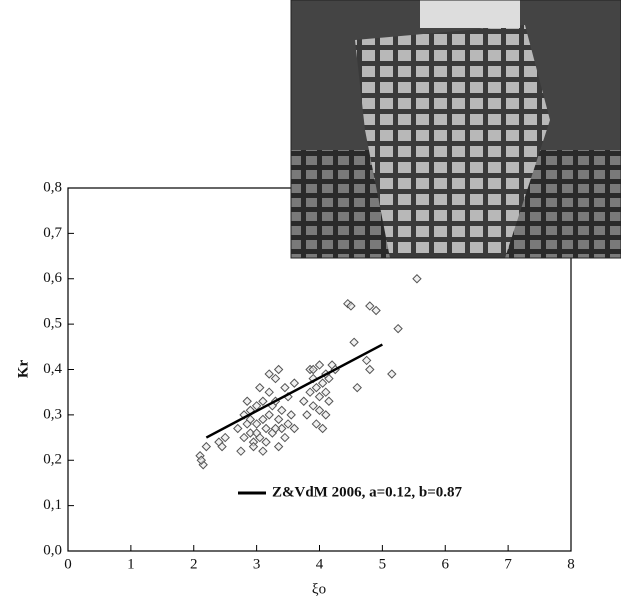 This screenshot has width=621, height=604. I want to click on x-tick-label: 4, so click(320, 564).